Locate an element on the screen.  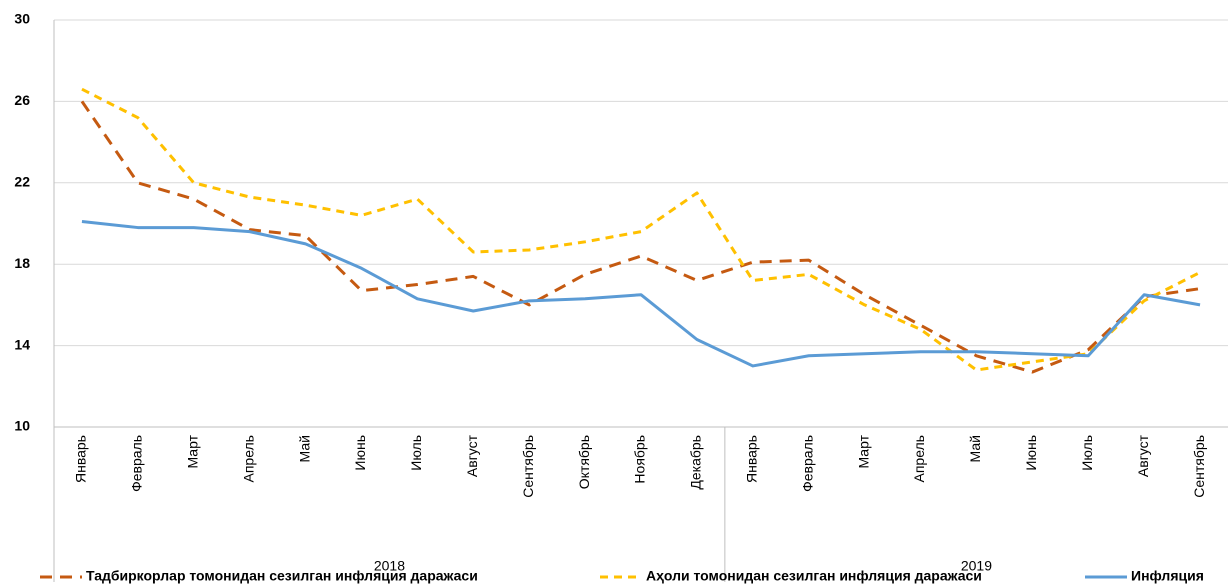
group-label: 2019 is located at coordinates (976, 566).